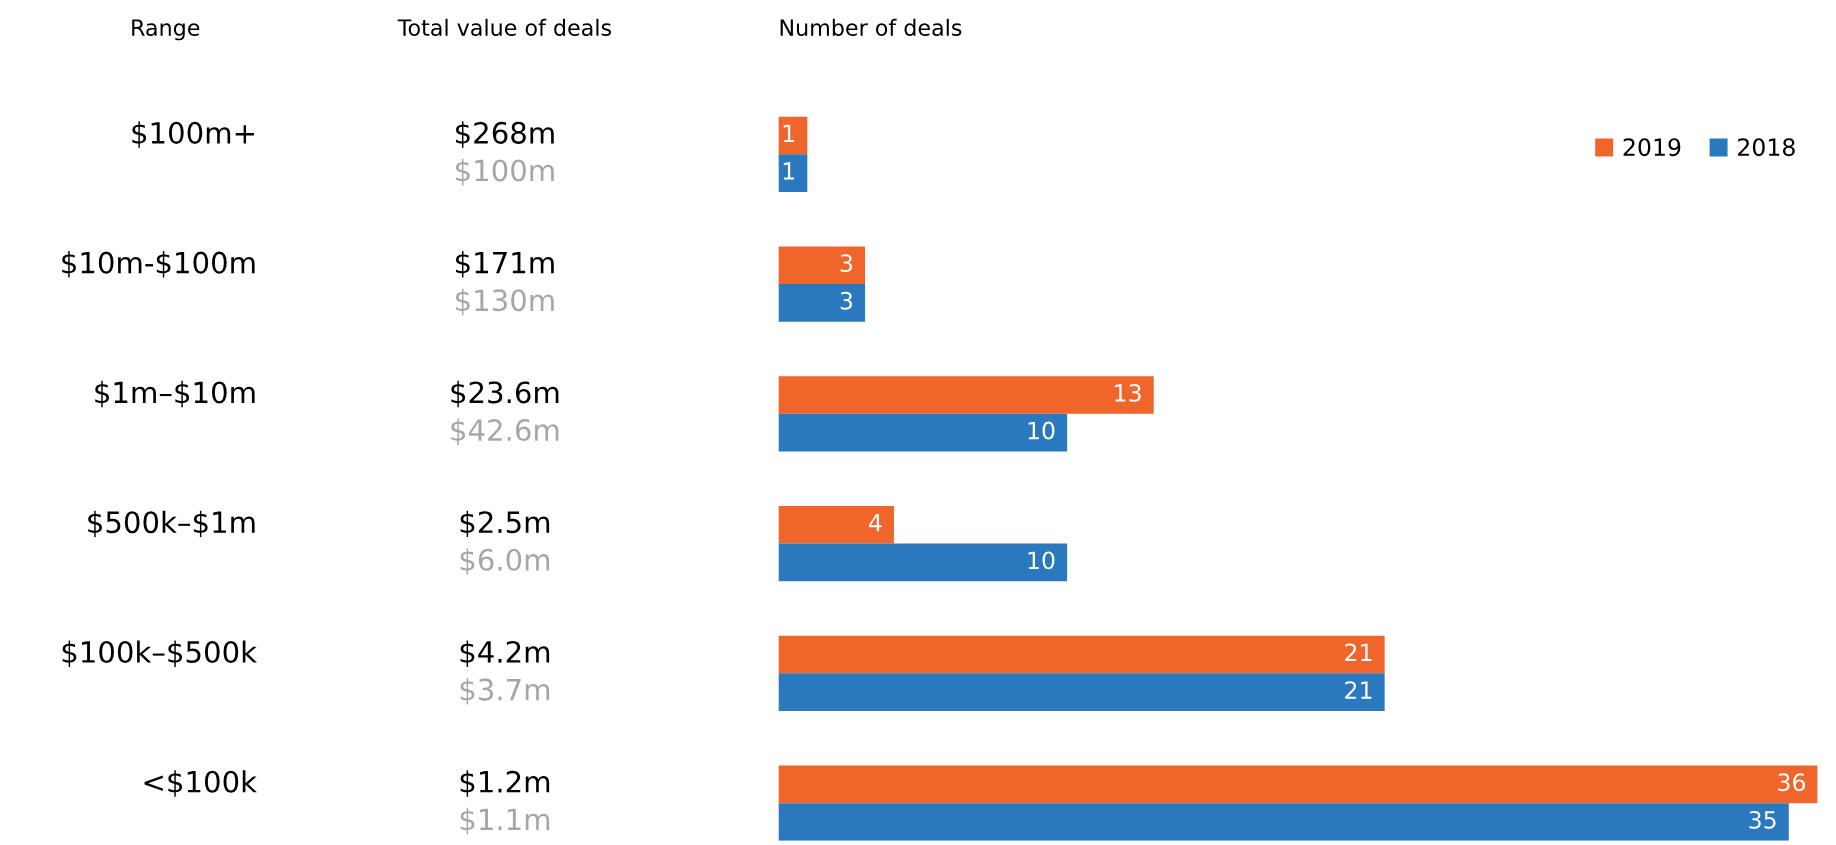 This screenshot has width=1836, height=845. Describe the element at coordinates (505, 691) in the screenshot. I see `text: $3.7m` at that location.